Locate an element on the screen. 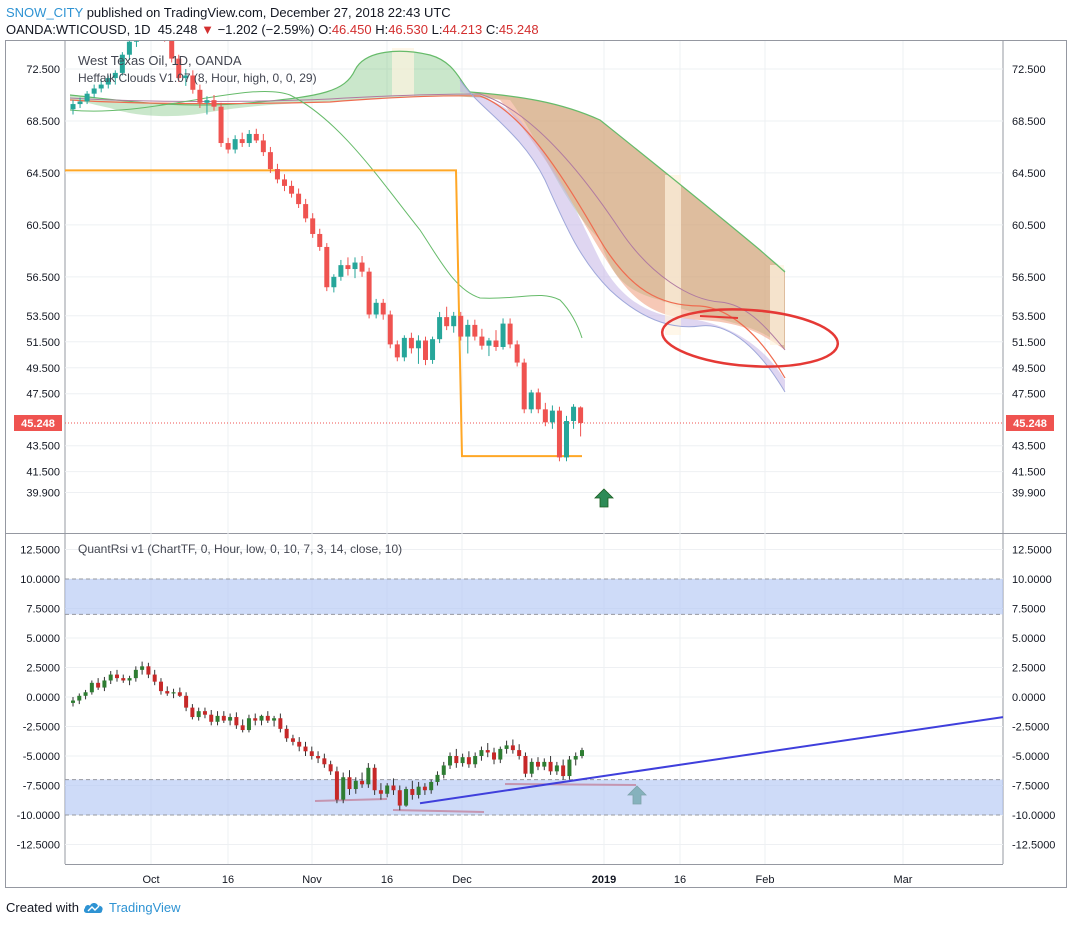 The image size is (1072, 926). price-axis-label-right: 56.500 is located at coordinates (1029, 278).